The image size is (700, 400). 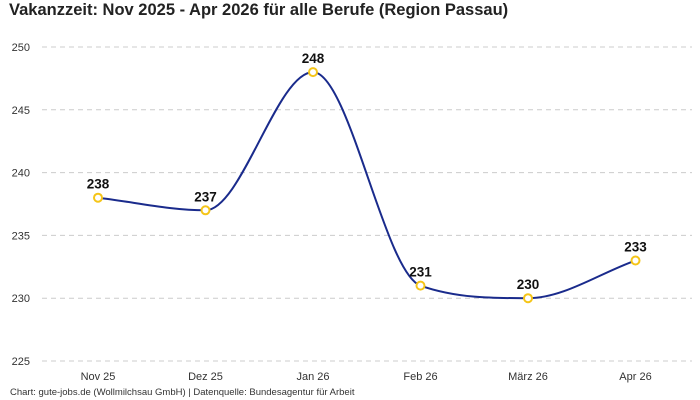 I want to click on x-tick-label: Dez 25, so click(x=205, y=377).